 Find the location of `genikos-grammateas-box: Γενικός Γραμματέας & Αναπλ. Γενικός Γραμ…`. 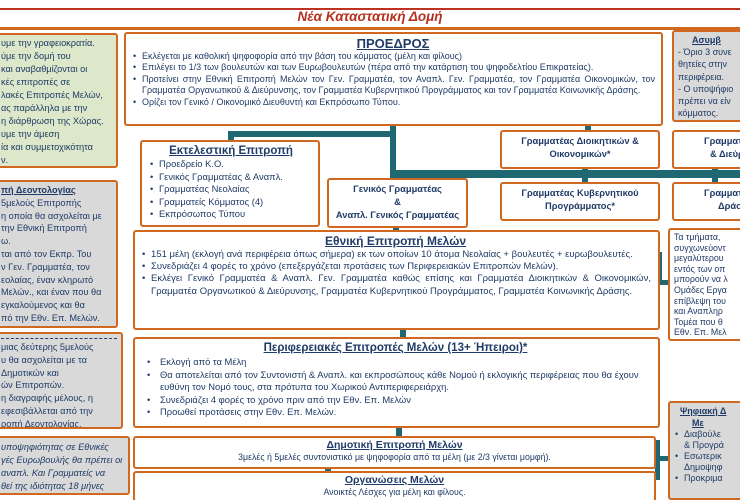

genikos-grammateas-box: Γενικός Γραμματέας & Αναπλ. Γενικός Γραμ… is located at coordinates (397, 203).